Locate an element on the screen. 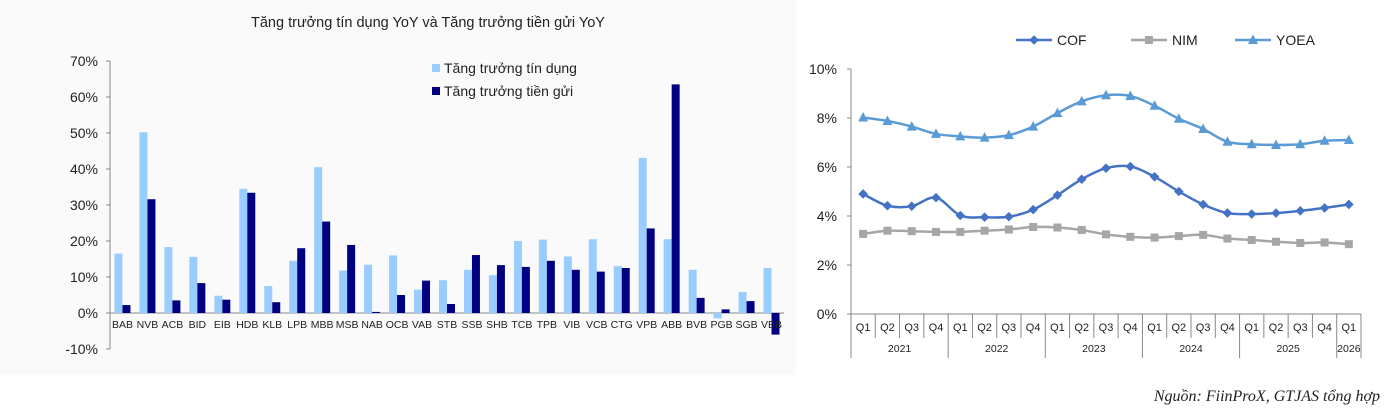 This screenshot has height=417, width=1400. bar-x-tick-label: SHB is located at coordinates (497, 325).